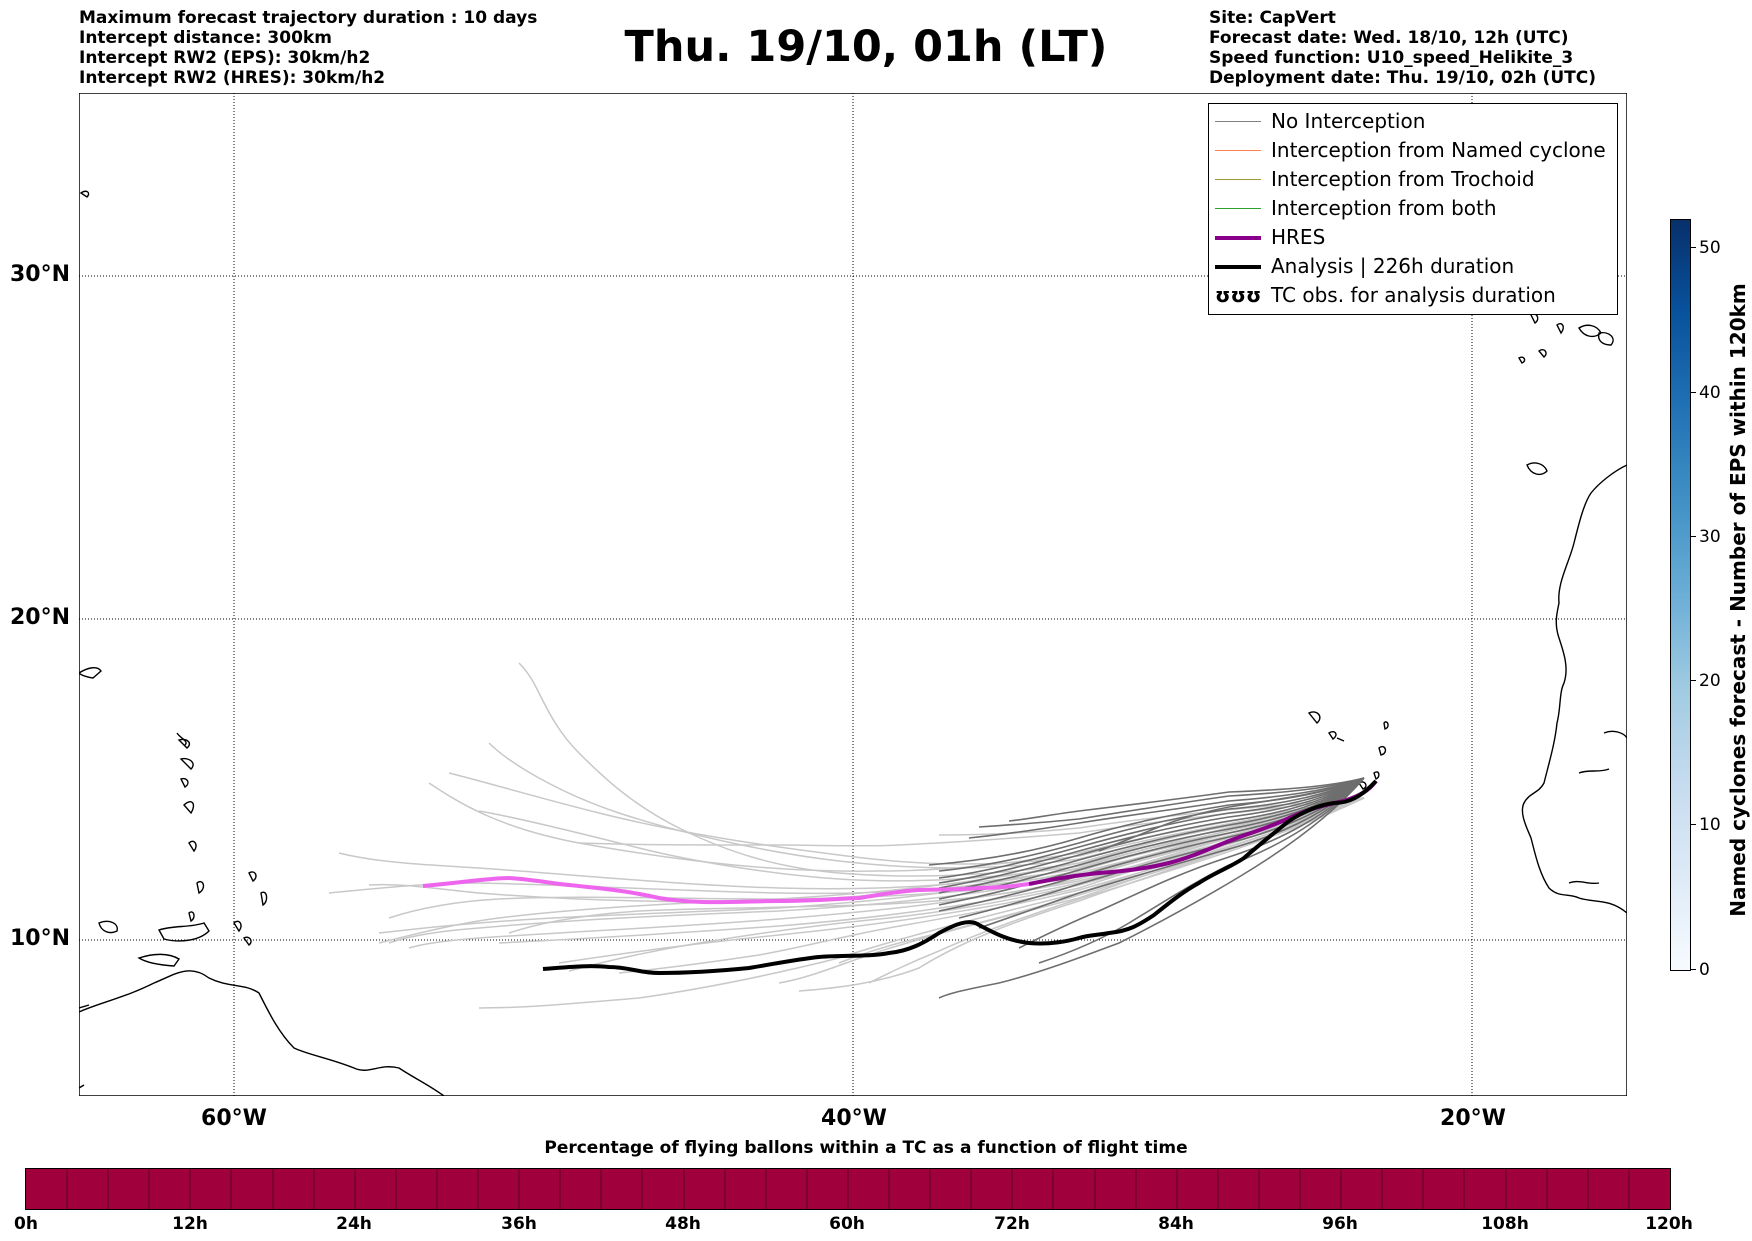 The height and width of the screenshot is (1241, 1752). Describe the element at coordinates (190, 1224) in the screenshot. I see `flight-time-tick-label: 12h` at that location.